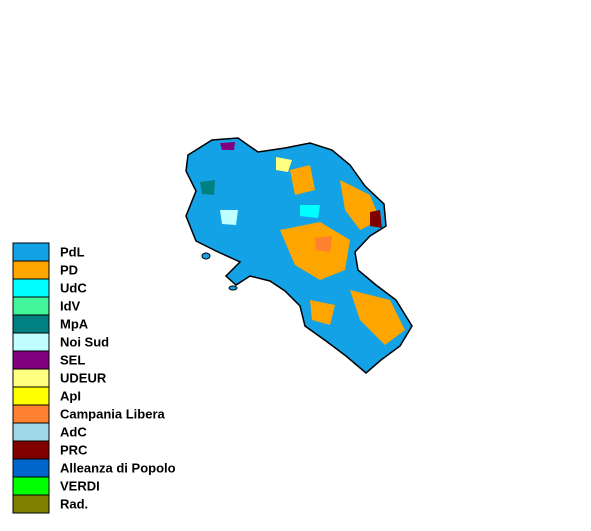  Describe the element at coordinates (72, 359) in the screenshot. I see `legend-label: SEL` at that location.